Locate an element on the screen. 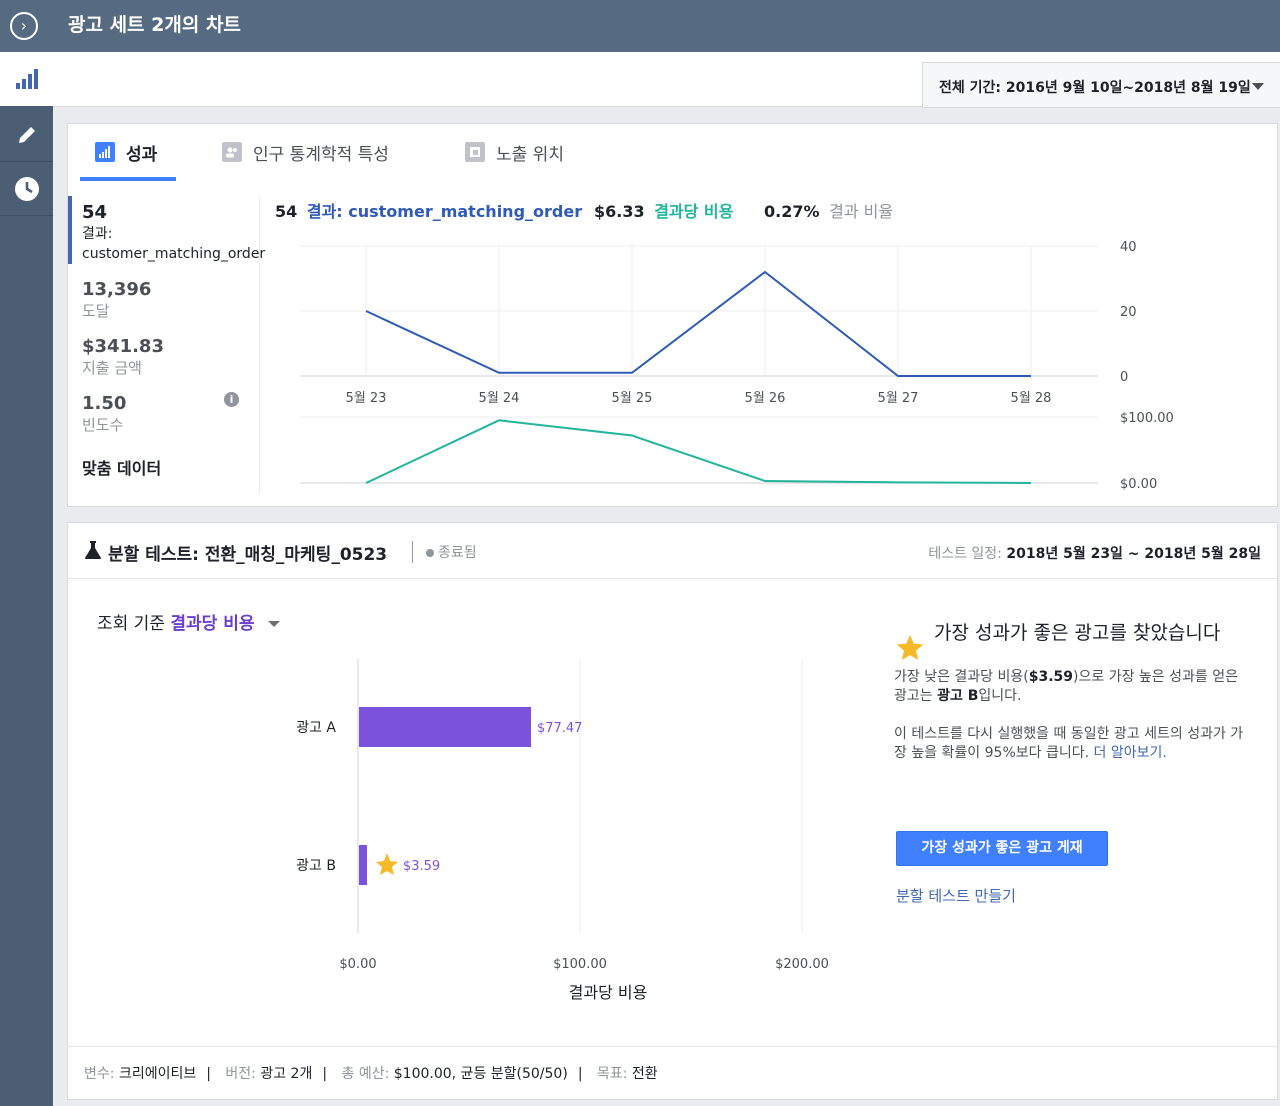 This screenshot has height=1106, width=1280. summary-cpr: $6.33 결과당 비용 is located at coordinates (663, 210).